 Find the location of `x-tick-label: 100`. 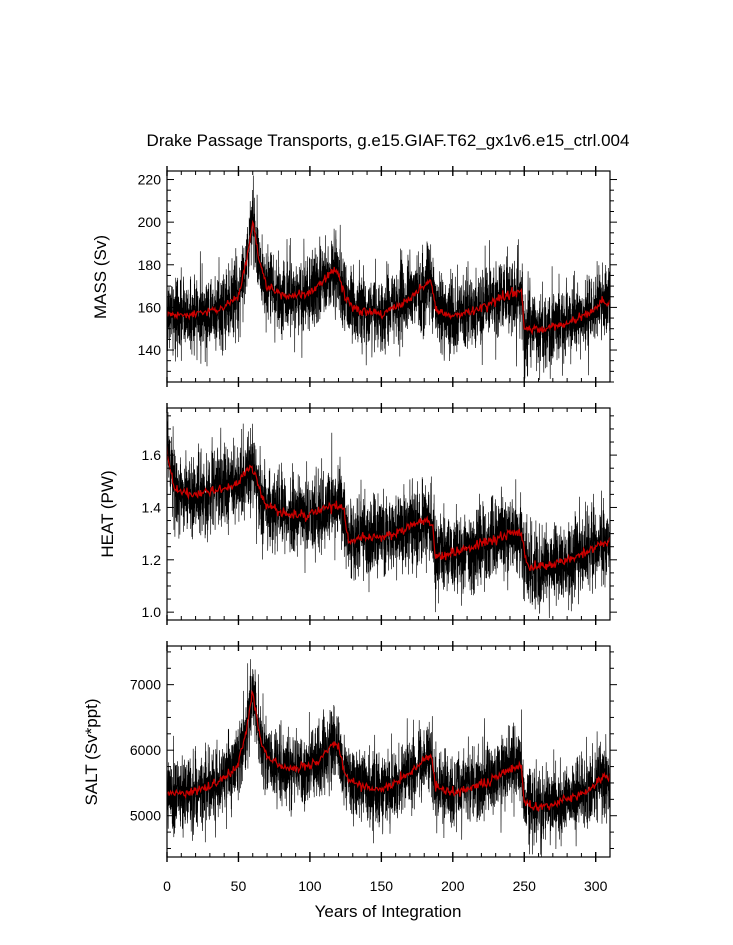

x-tick-label: 100 is located at coordinates (310, 886).